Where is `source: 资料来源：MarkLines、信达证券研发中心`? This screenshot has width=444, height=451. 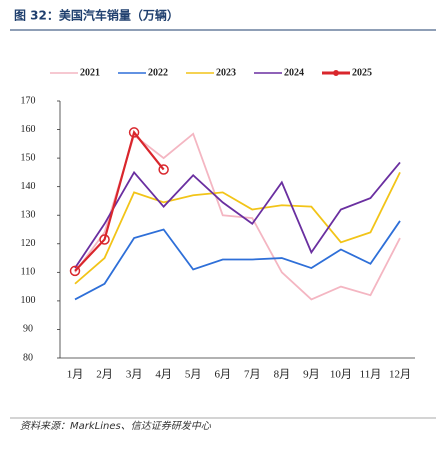
source: 资料来源：MarkLines、信达证券研发中心 is located at coordinates (116, 426).